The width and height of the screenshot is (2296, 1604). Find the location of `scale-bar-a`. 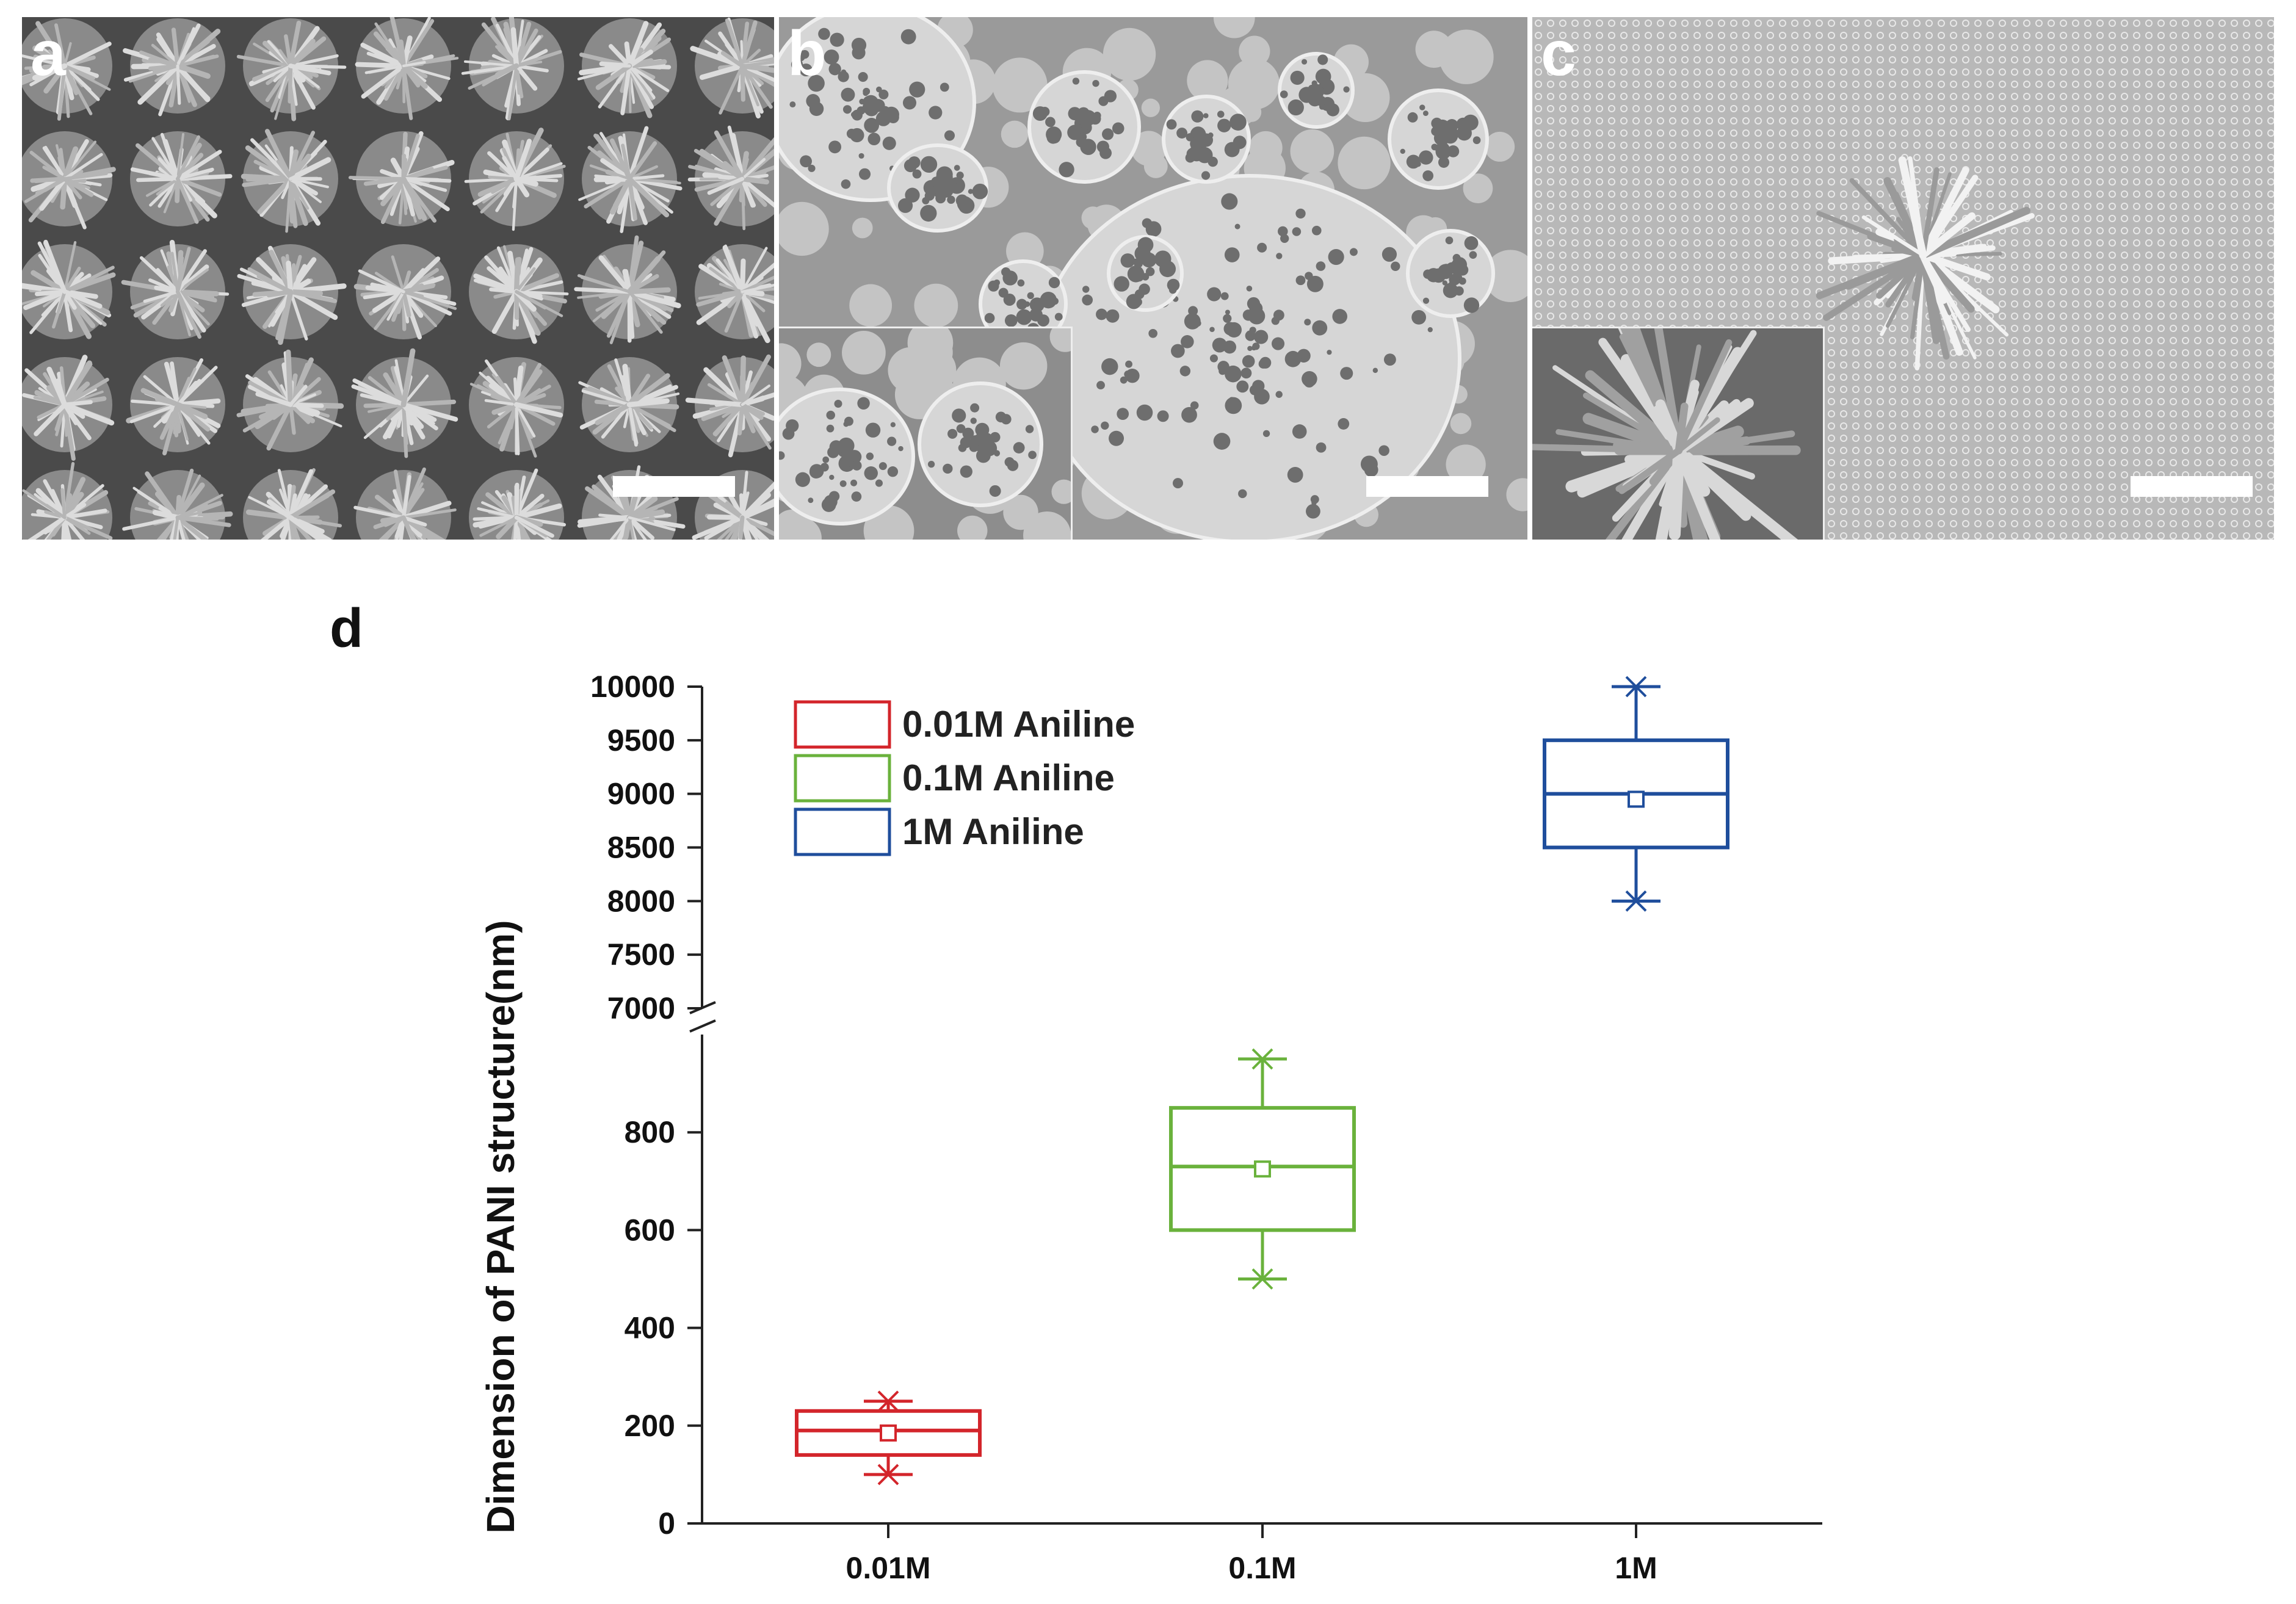

scale-bar-a is located at coordinates (674, 486).